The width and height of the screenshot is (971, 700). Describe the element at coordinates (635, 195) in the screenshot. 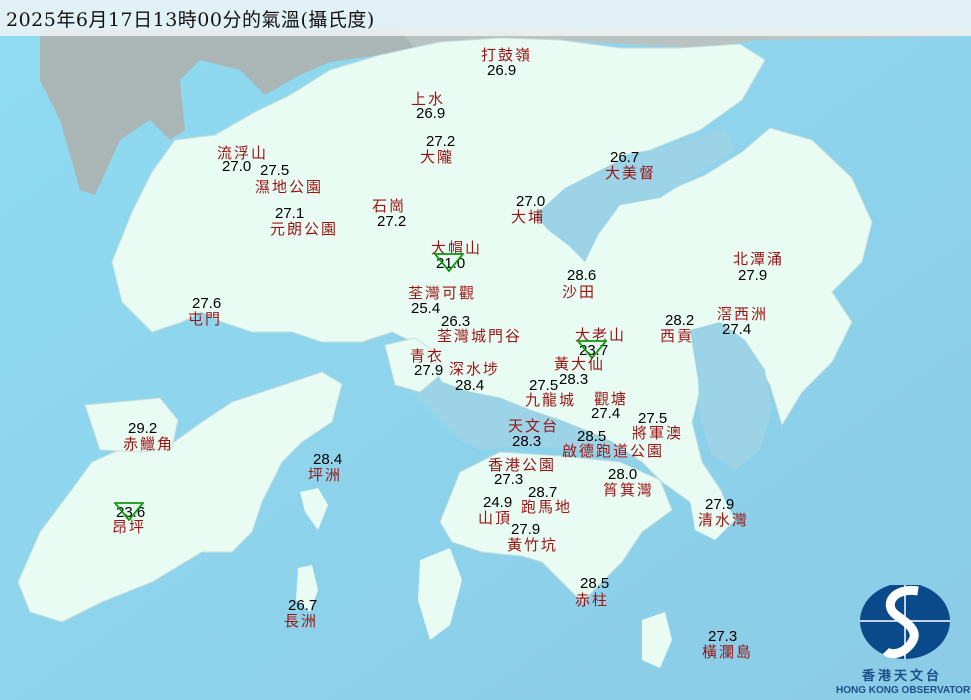

I see `tolo-harbour` at that location.